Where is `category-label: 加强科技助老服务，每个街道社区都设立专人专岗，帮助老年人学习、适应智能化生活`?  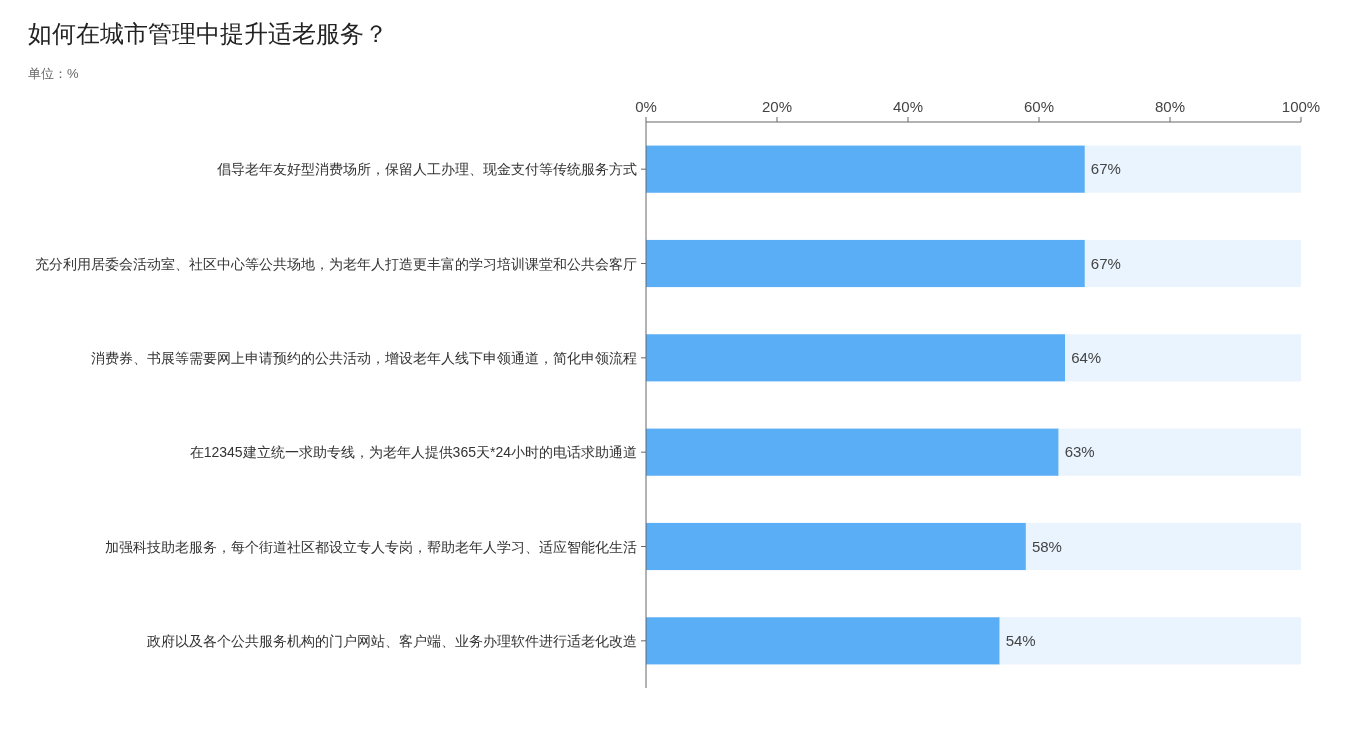
category-label: 加强科技助老服务，每个街道社区都设立专人专岗，帮助老年人学习、适应智能化生活 is located at coordinates (371, 546).